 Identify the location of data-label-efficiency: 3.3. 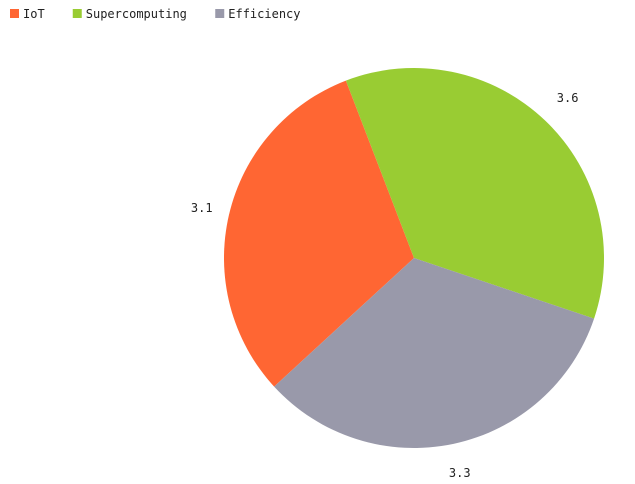
(460, 473).